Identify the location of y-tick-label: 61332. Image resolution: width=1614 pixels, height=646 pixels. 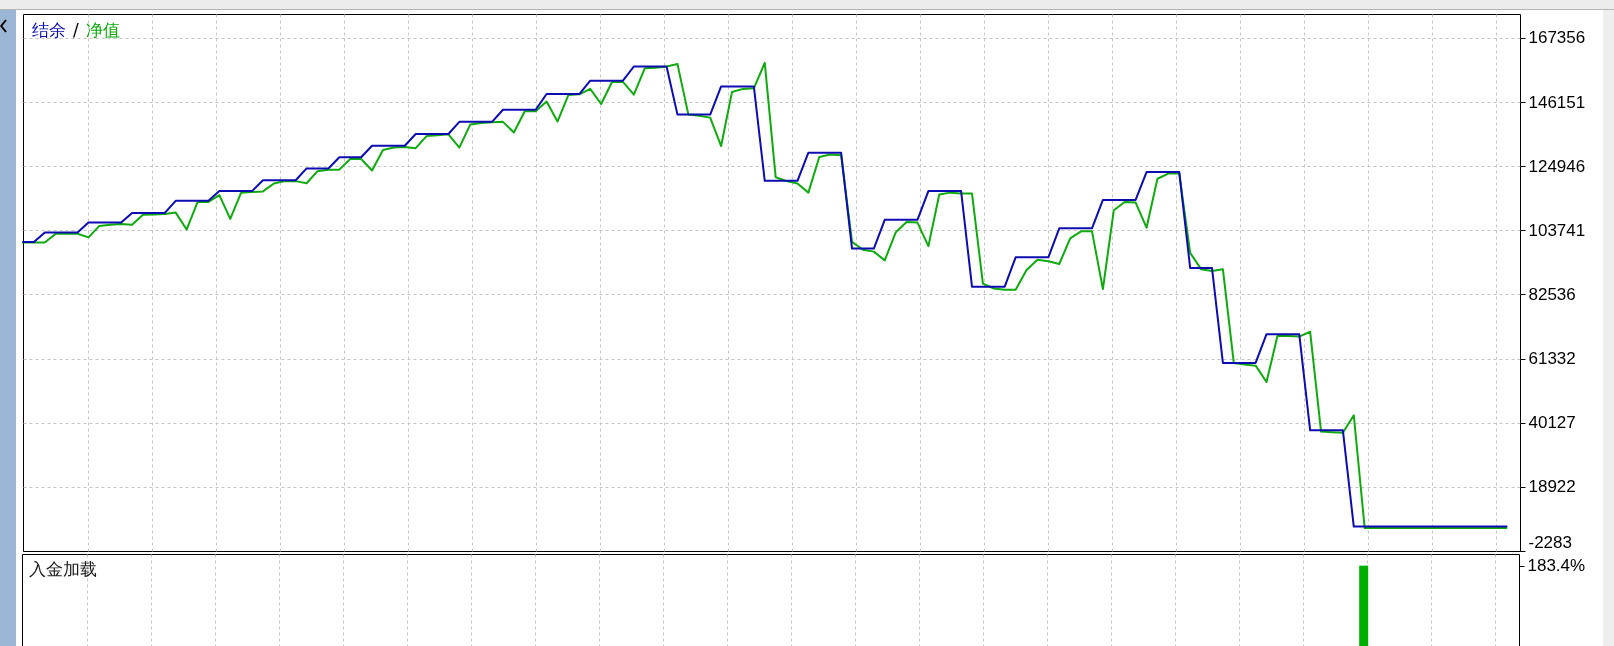
(1552, 359).